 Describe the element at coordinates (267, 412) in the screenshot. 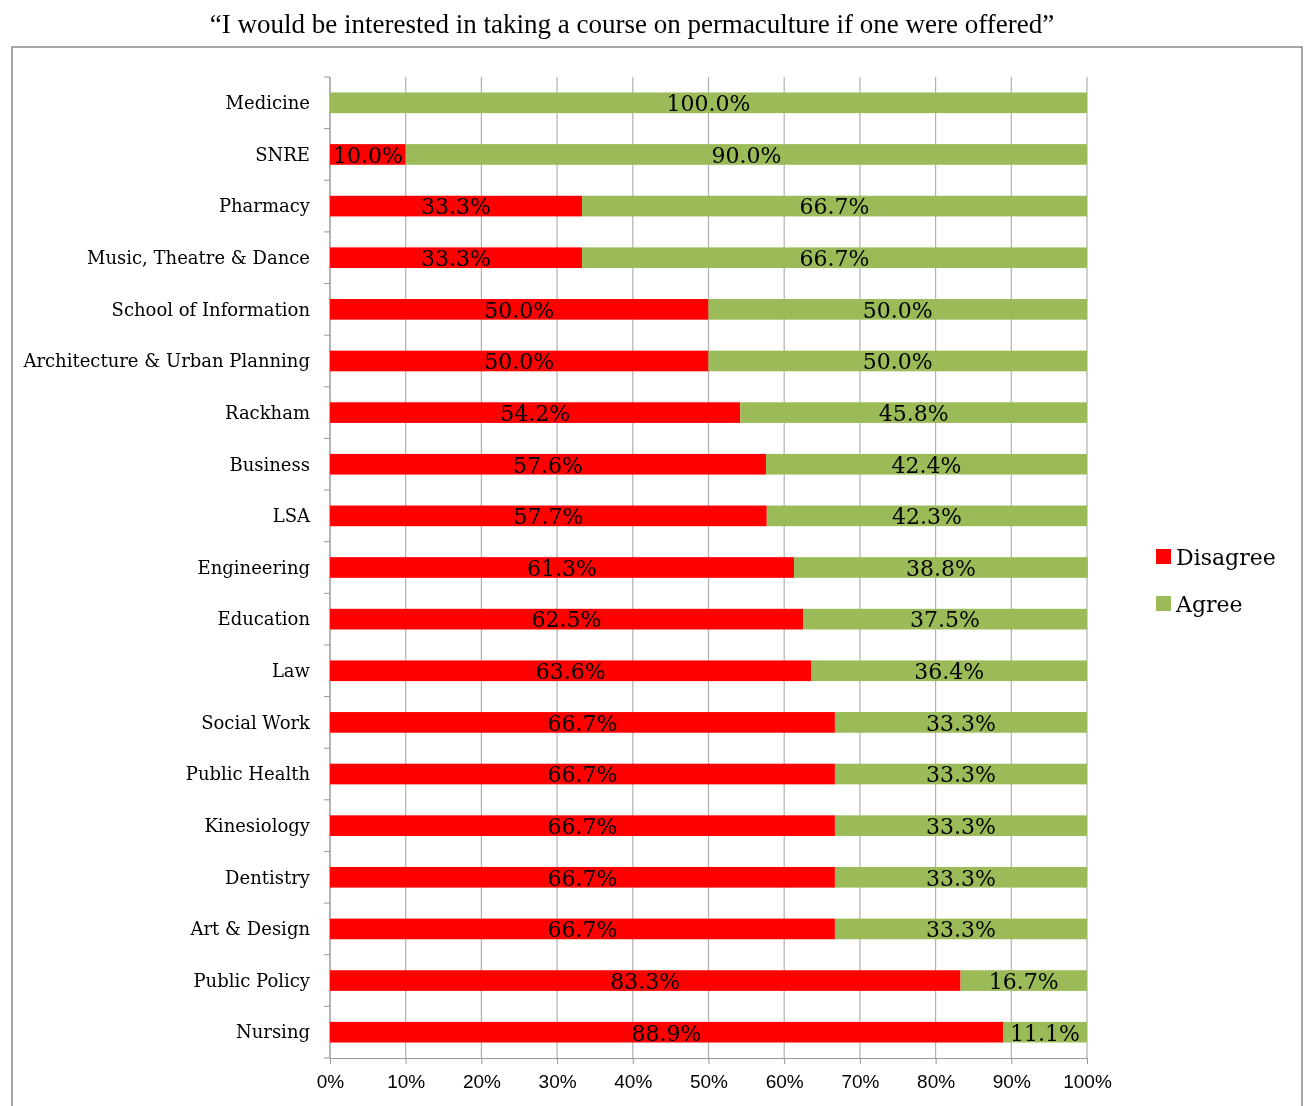

I see `y-tick-label: Rackham` at that location.